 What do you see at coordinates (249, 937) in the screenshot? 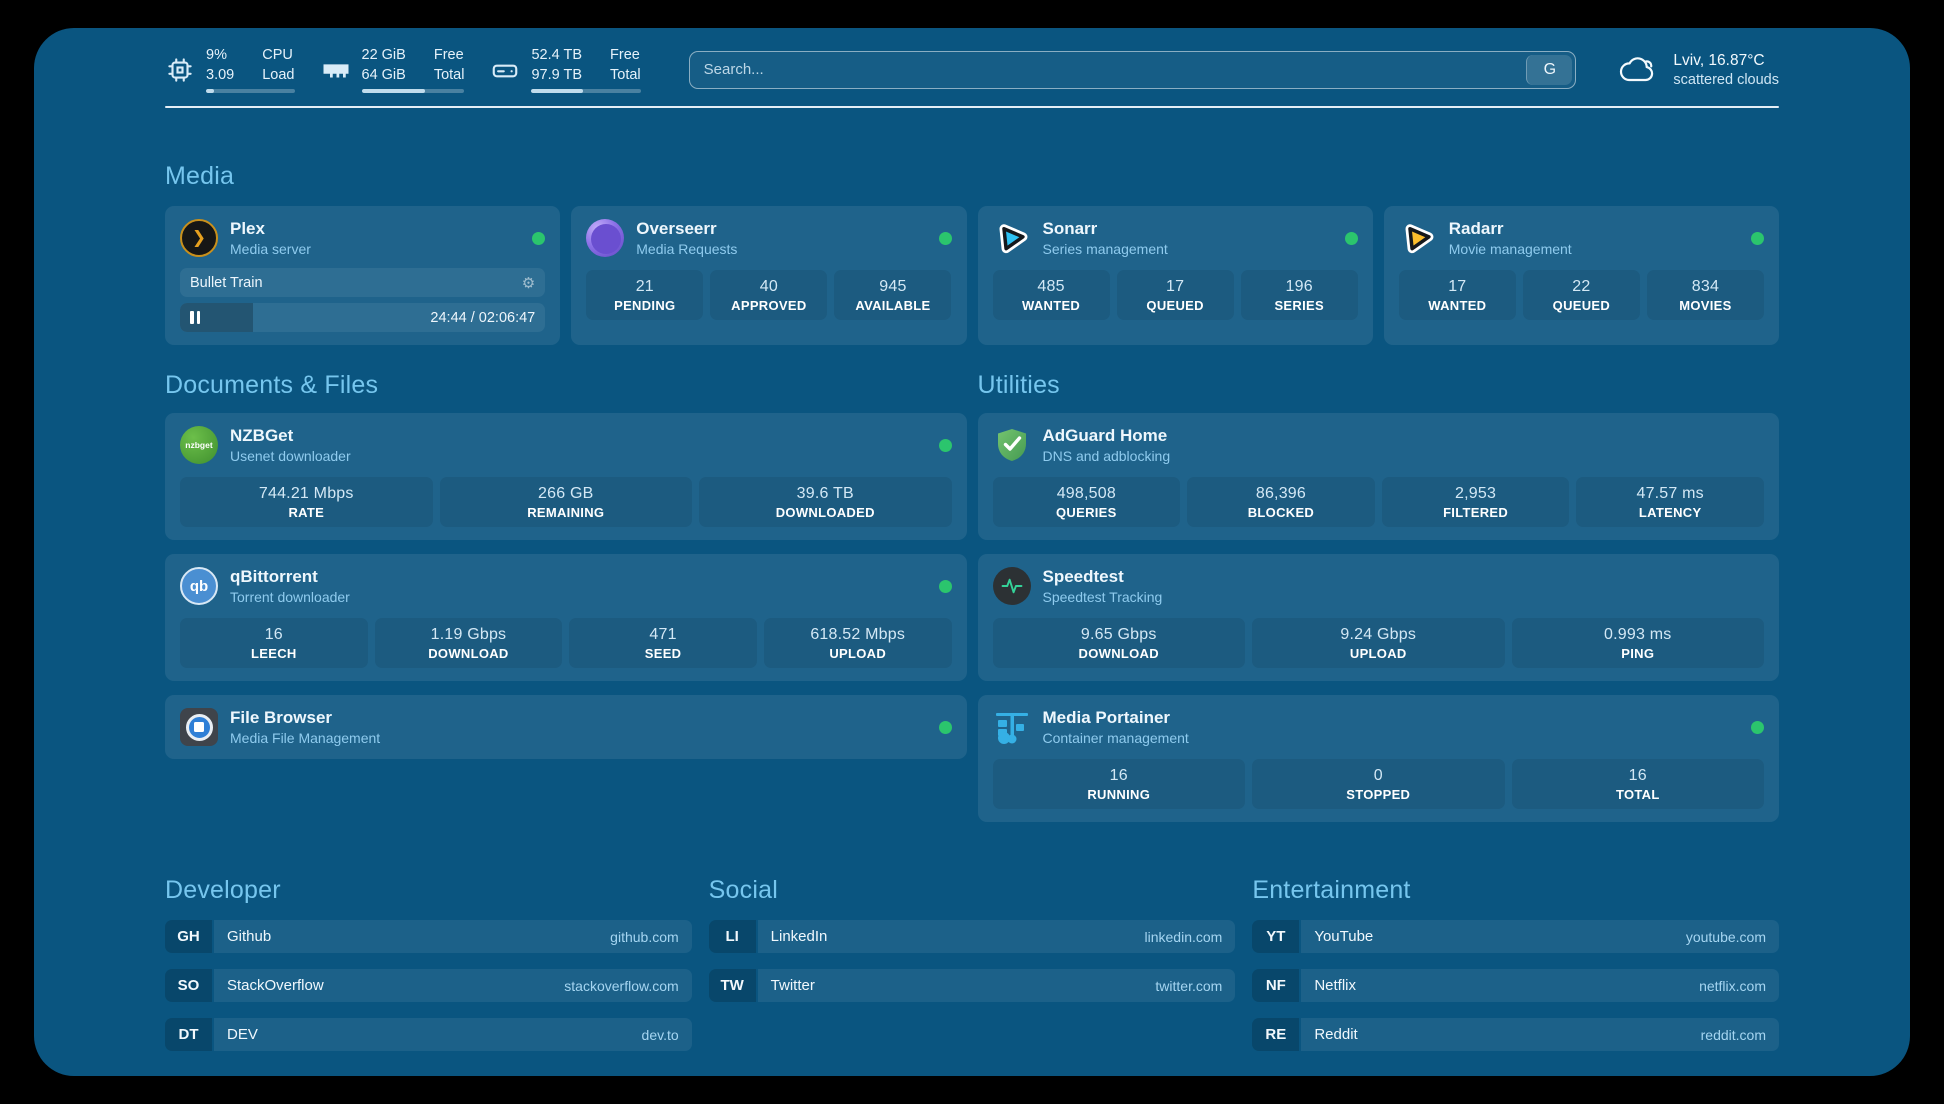
I see `link-name: Github` at bounding box center [249, 937].